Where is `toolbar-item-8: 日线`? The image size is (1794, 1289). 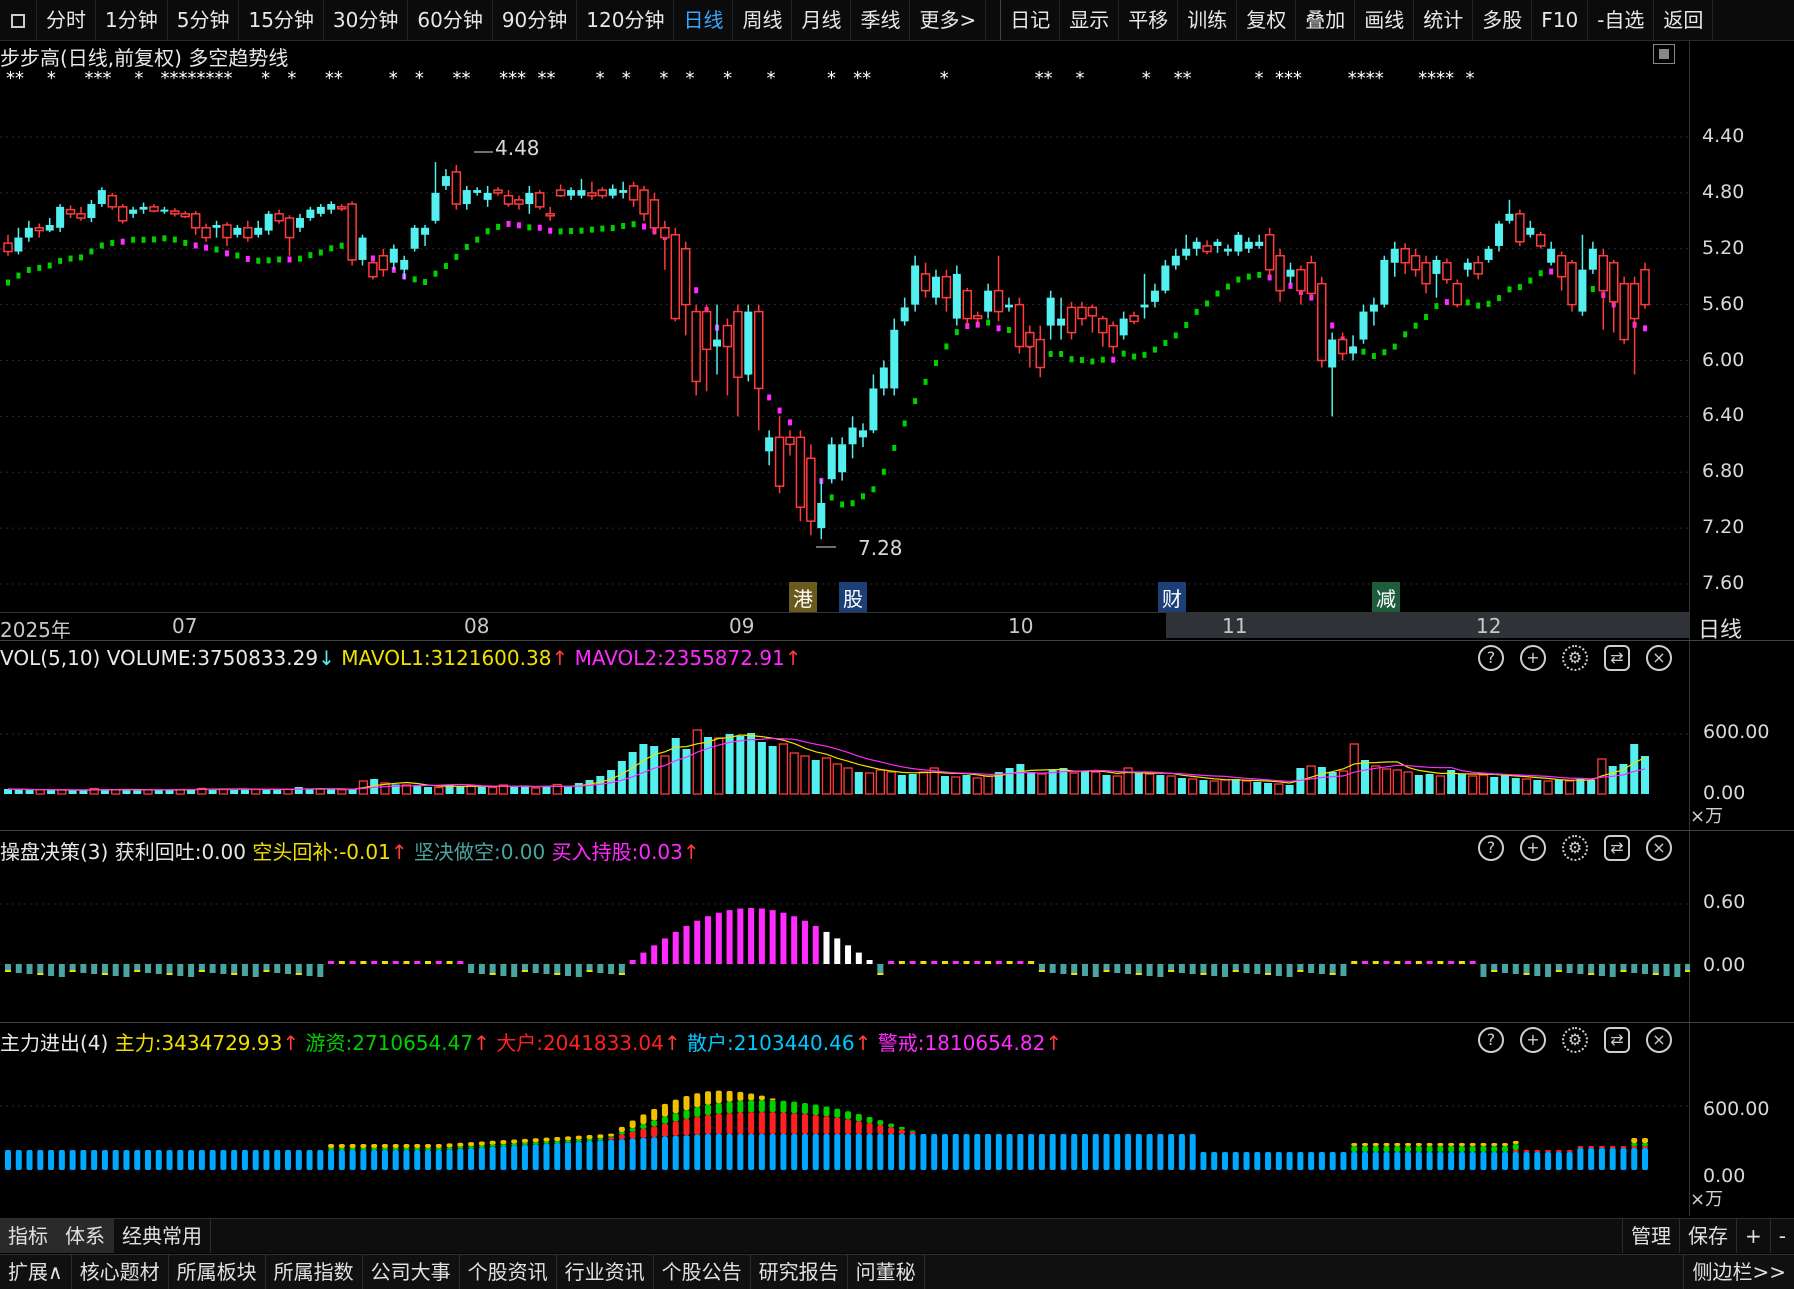 toolbar-item-8: 日线 is located at coordinates (704, 20).